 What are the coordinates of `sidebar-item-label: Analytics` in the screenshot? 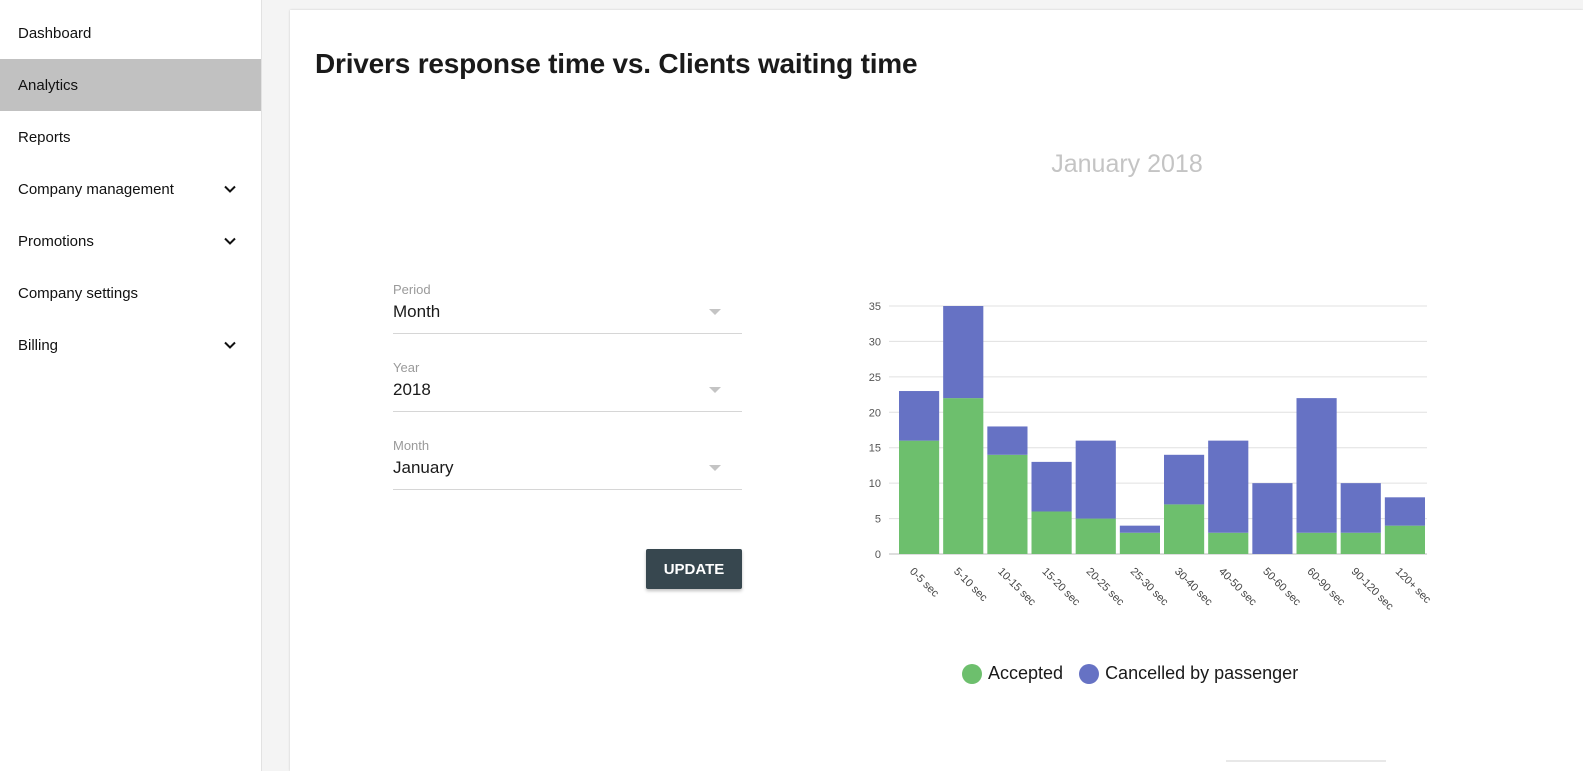 It's located at (48, 85).